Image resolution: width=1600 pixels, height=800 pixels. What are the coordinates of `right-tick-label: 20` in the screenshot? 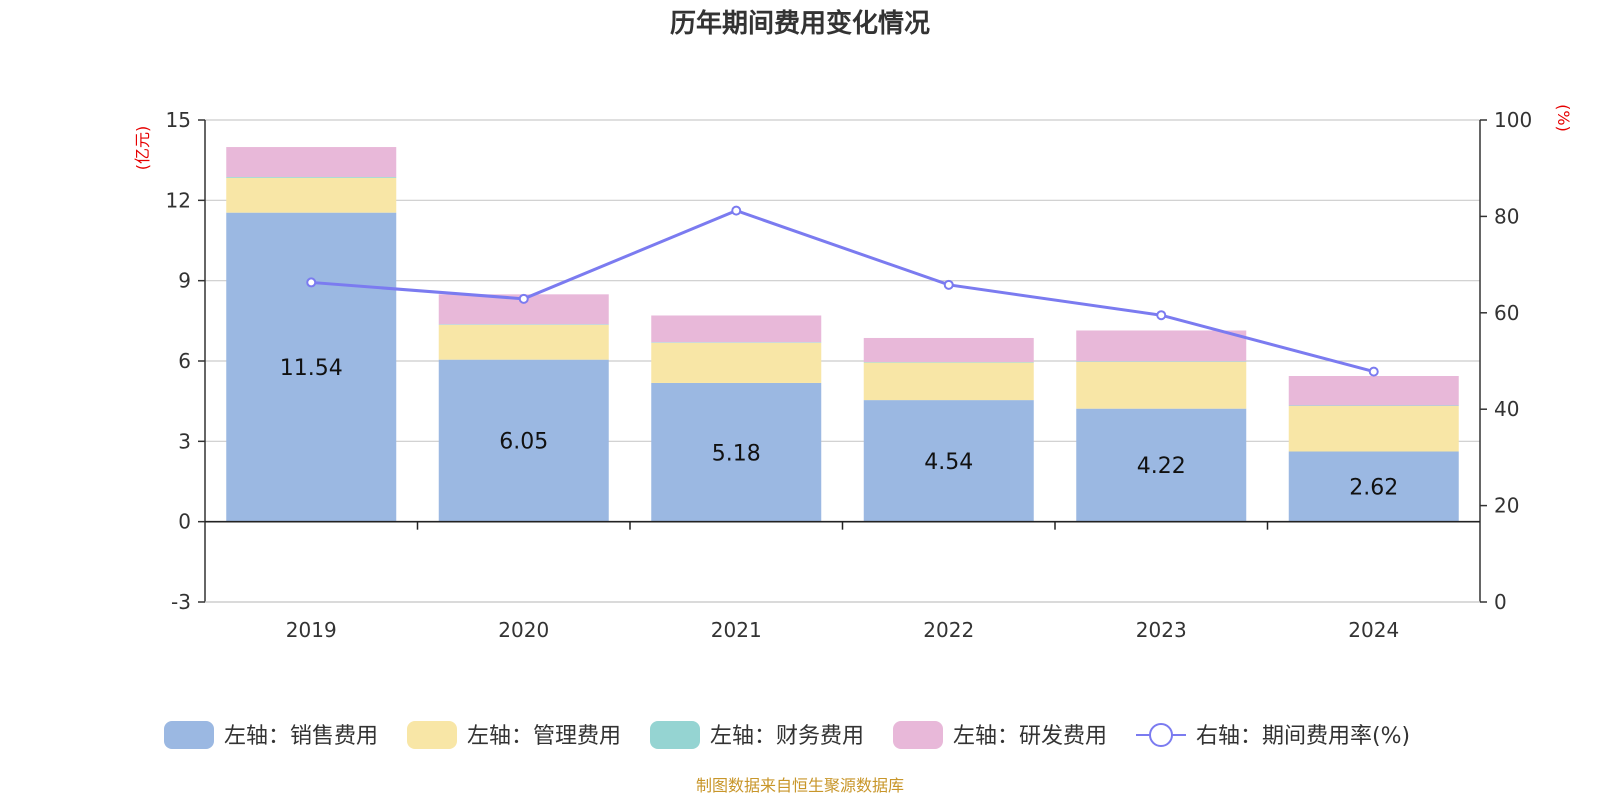 It's located at (1506, 506).